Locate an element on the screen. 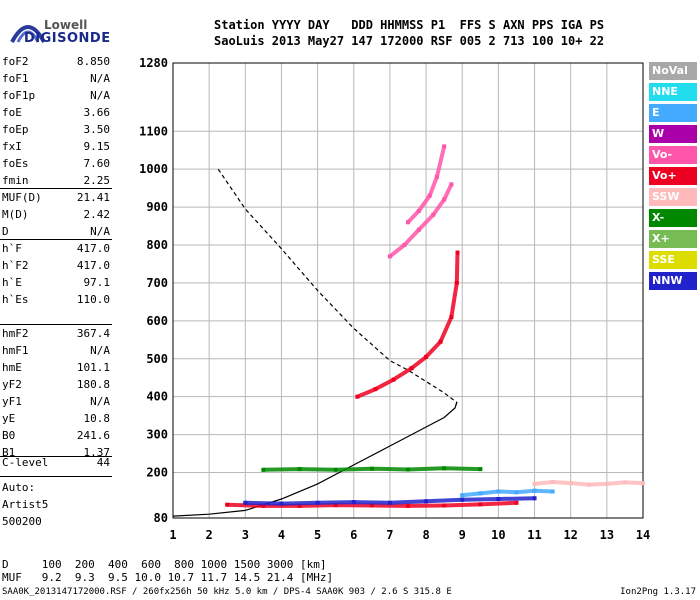 The width and height of the screenshot is (700, 600). legend-item: NNW is located at coordinates (673, 281).